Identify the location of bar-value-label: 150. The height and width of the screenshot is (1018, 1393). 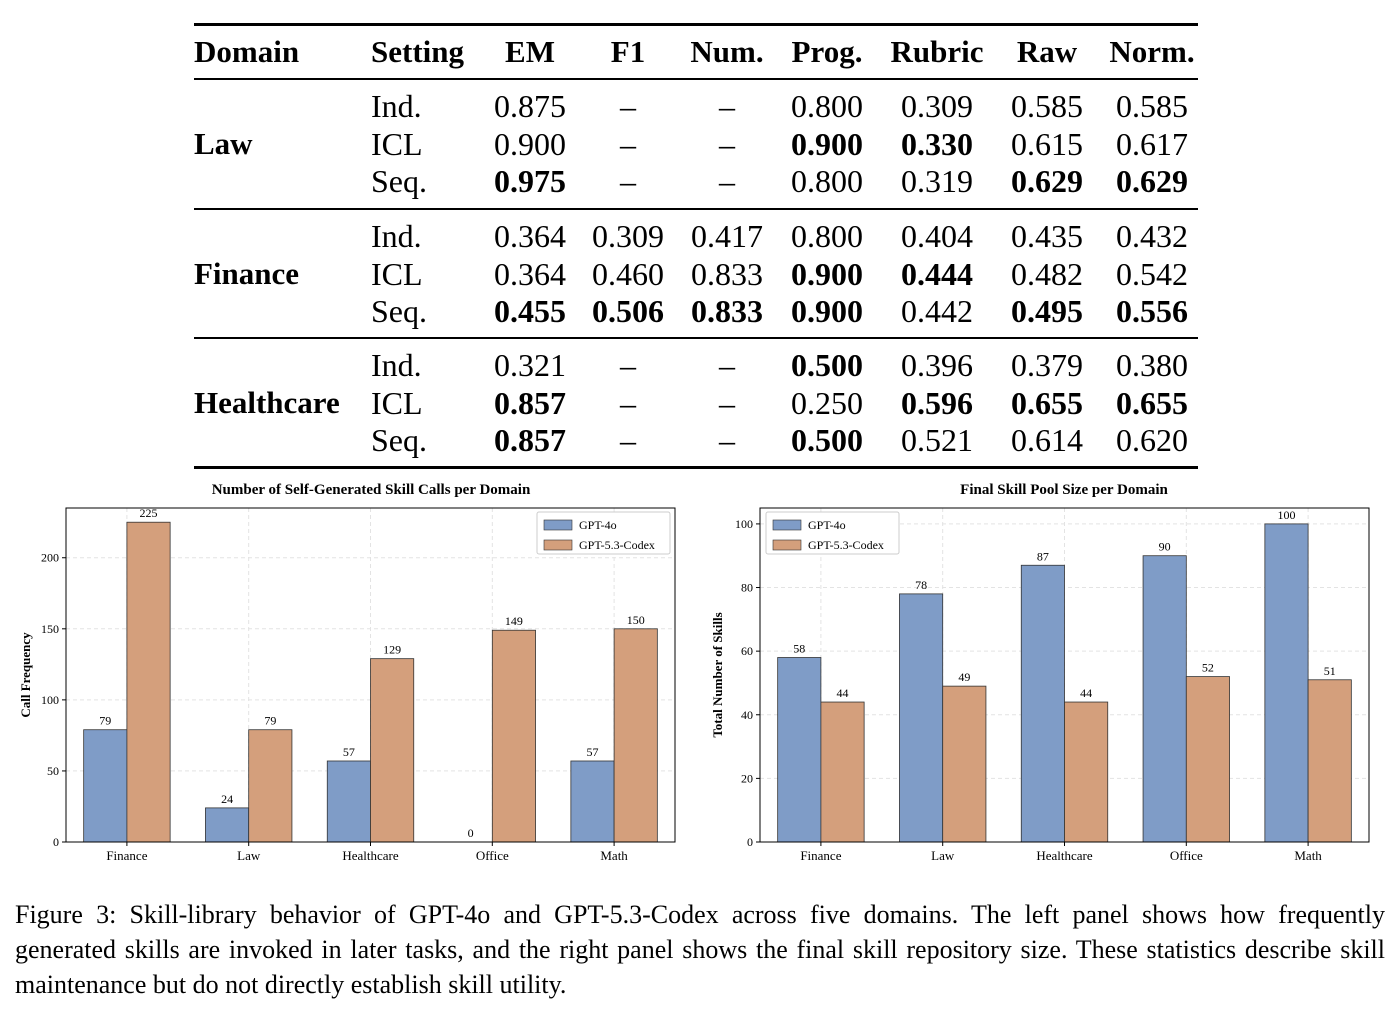
(636, 620).